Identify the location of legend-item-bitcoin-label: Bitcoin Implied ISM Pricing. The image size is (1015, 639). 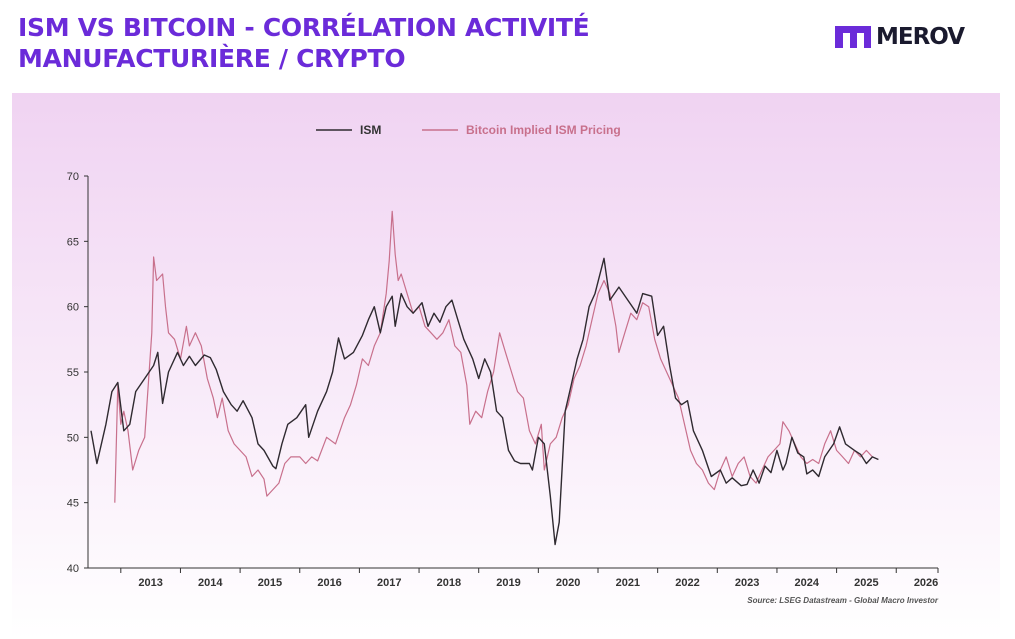
(543, 130).